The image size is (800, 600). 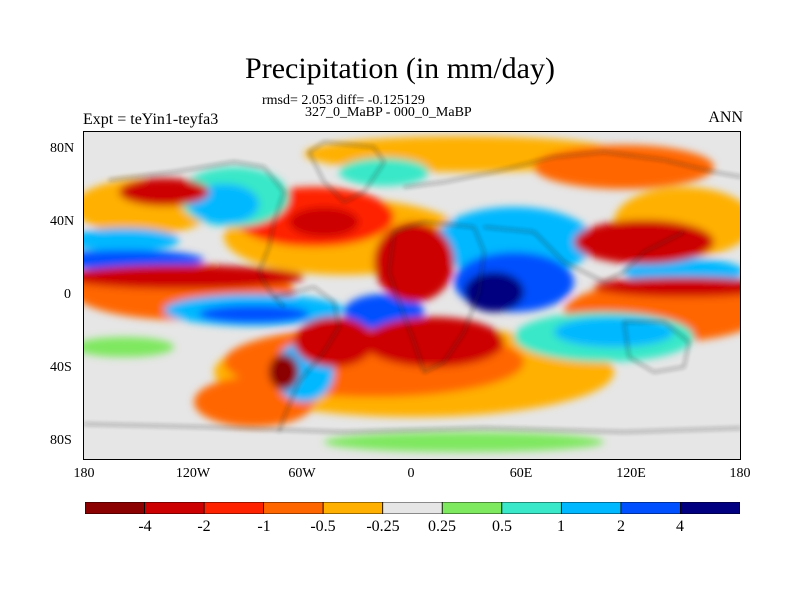 I want to click on x-tick-label: 60E, so click(x=521, y=473).